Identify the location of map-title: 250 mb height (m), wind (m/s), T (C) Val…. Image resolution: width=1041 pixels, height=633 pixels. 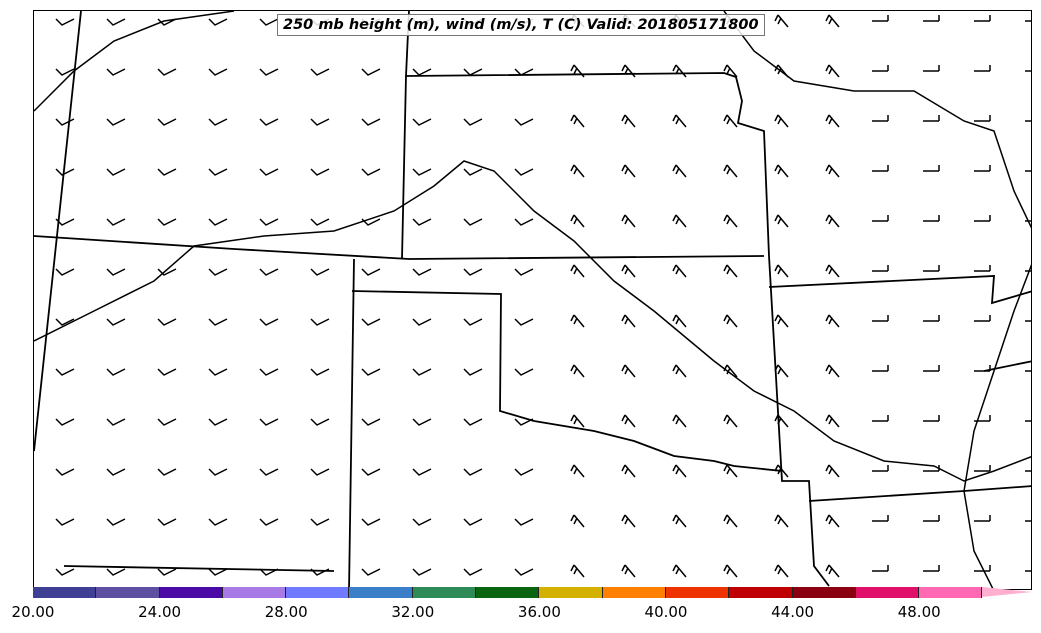
(521, 25).